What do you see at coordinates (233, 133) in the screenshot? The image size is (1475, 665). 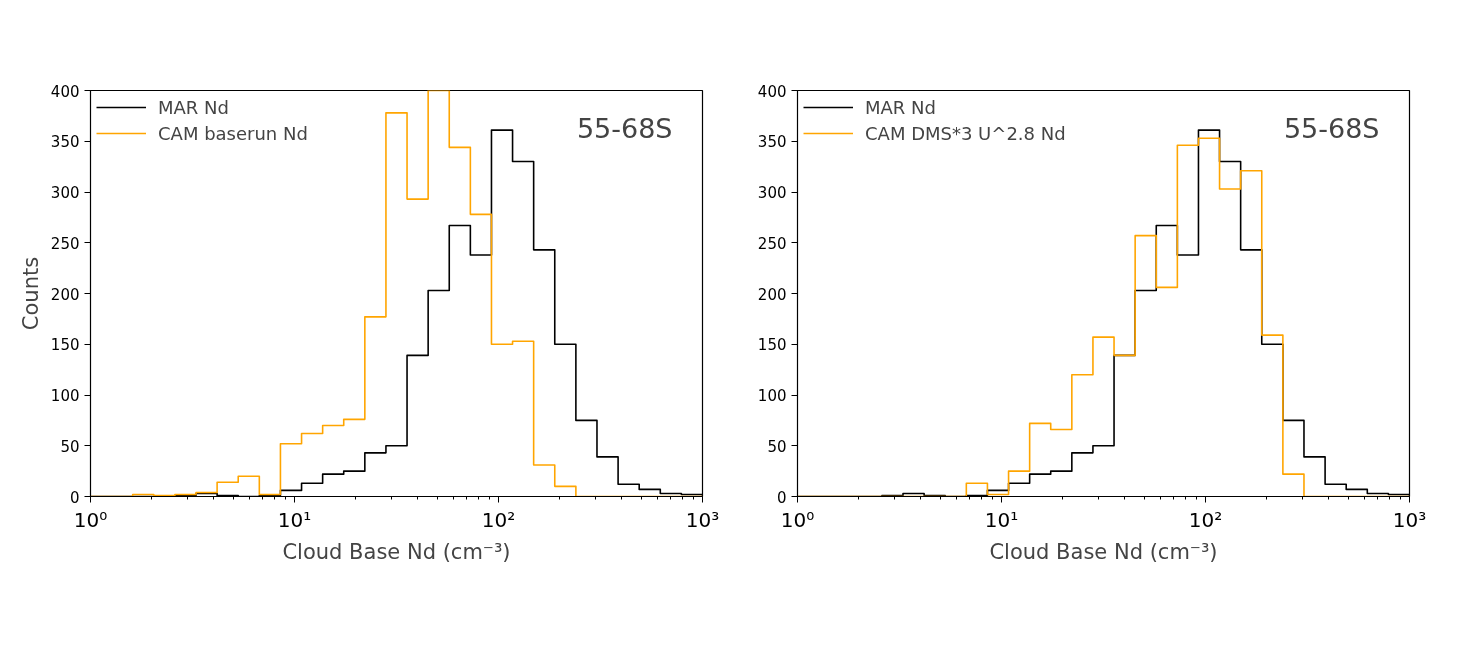 I see `legend-label: CAM baserun Nd` at bounding box center [233, 133].